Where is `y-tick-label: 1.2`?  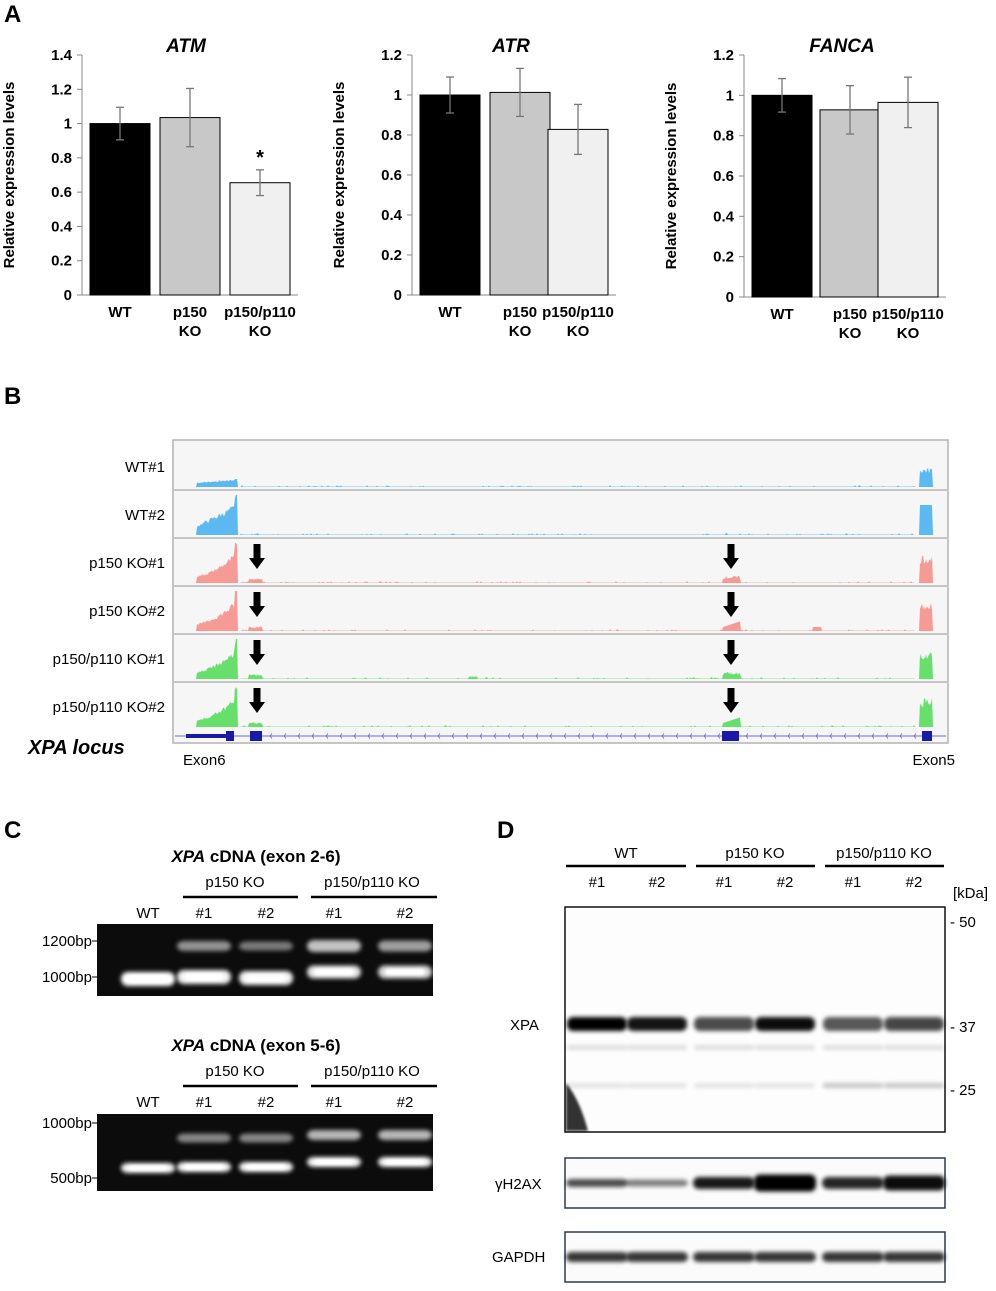
y-tick-label: 1.2 is located at coordinates (391, 55).